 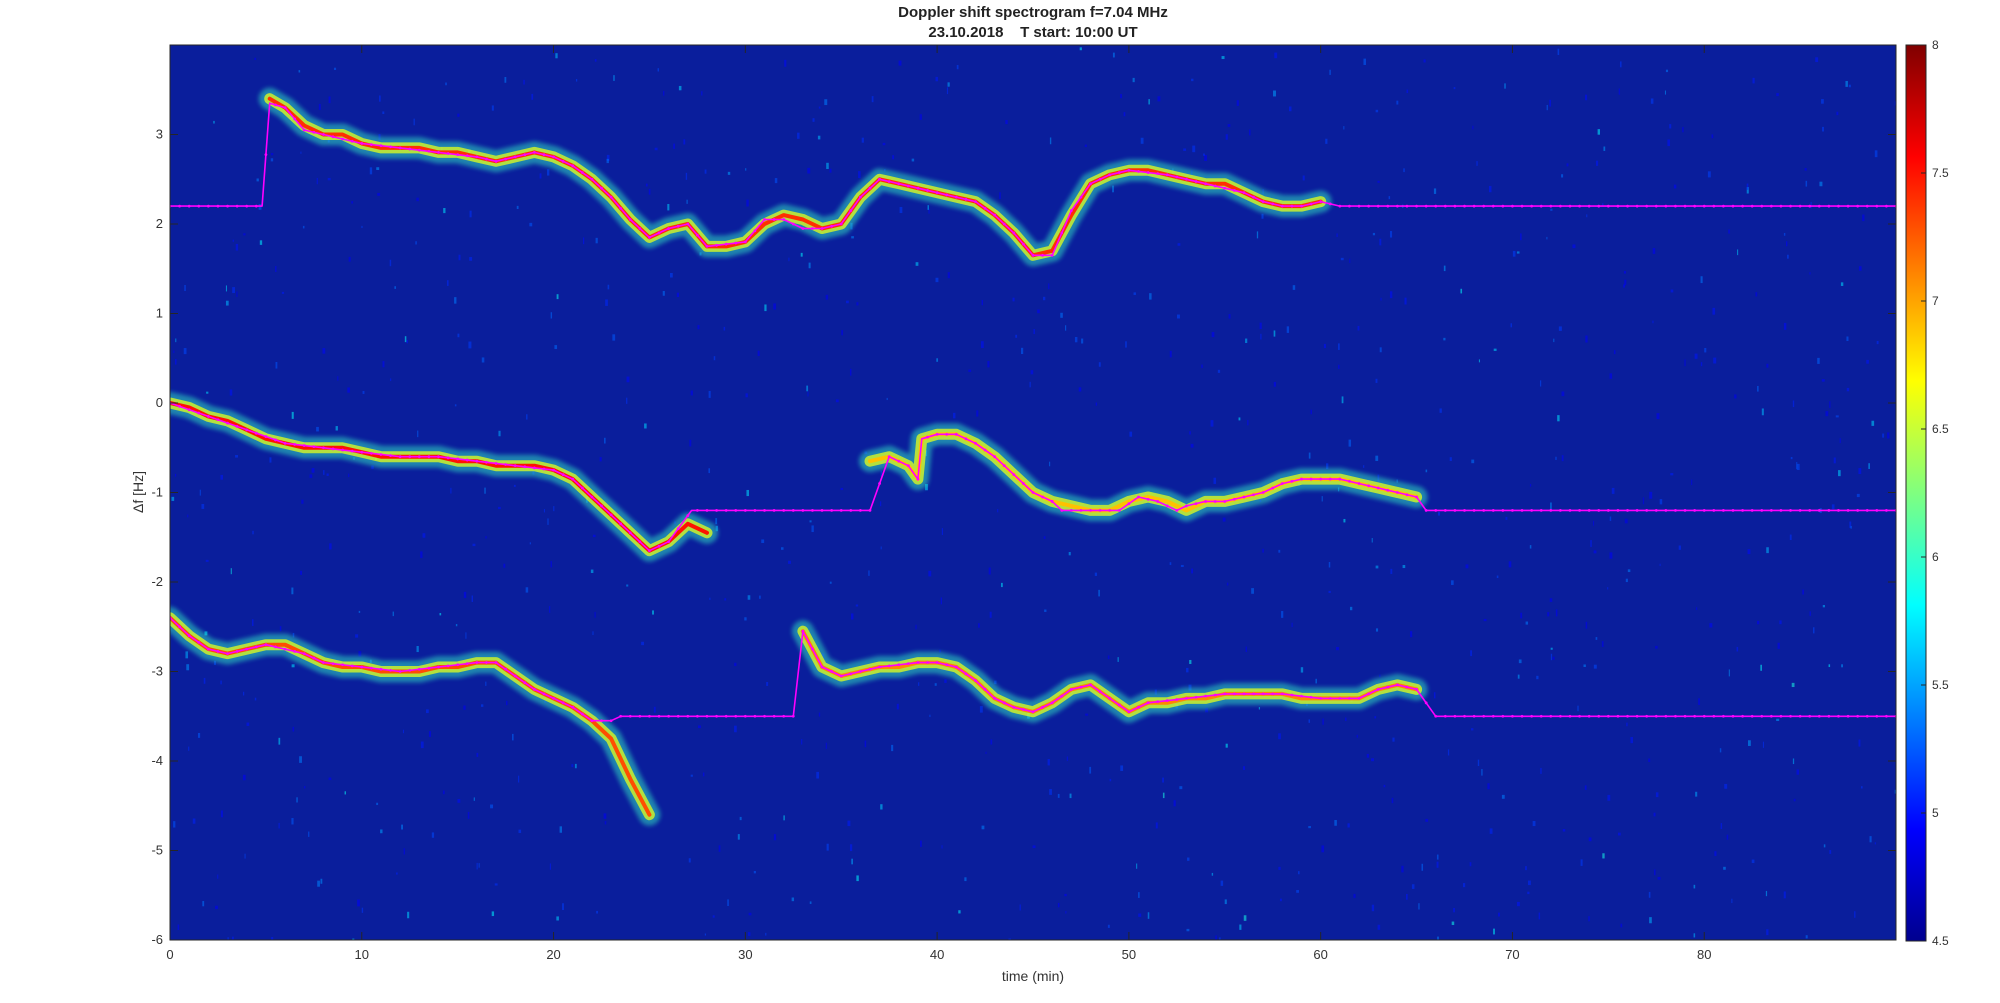 I want to click on x-tick-label: 20, so click(x=553, y=954).